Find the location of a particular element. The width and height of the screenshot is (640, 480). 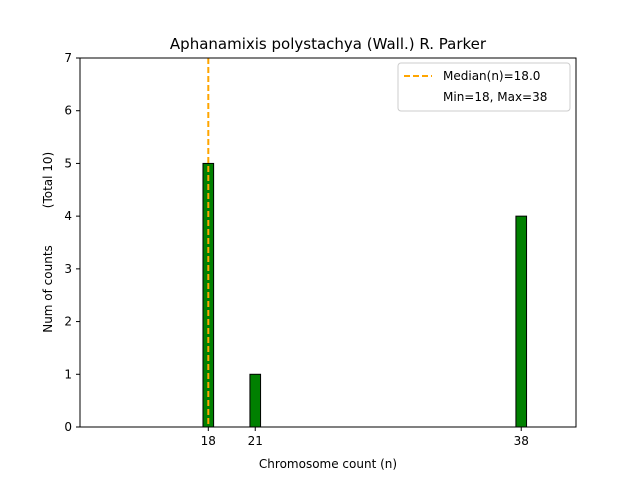

y-tick-label-1: 1 is located at coordinates (68, 374).